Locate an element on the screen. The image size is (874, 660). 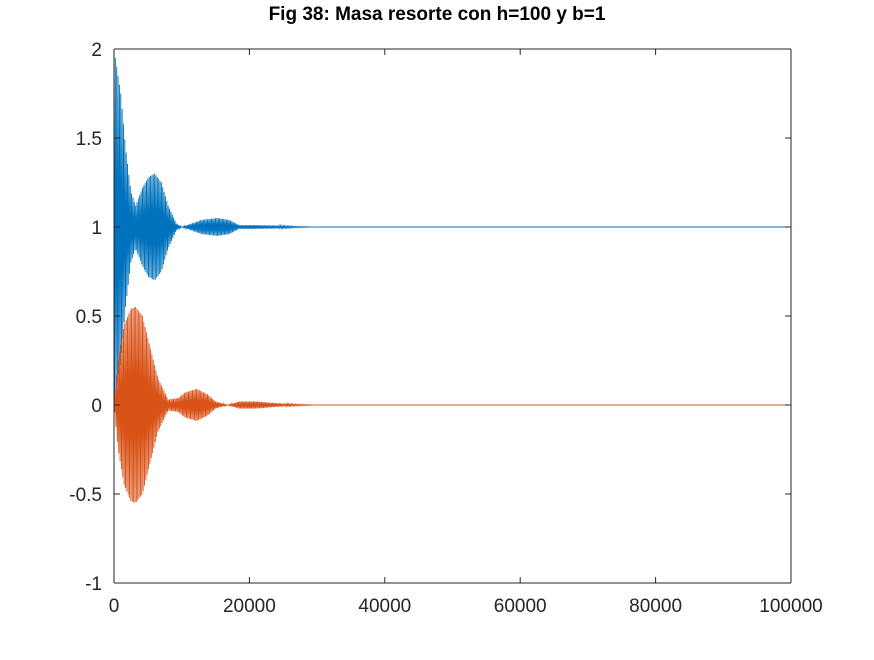
y-tick-label: 0 is located at coordinates (96, 406).